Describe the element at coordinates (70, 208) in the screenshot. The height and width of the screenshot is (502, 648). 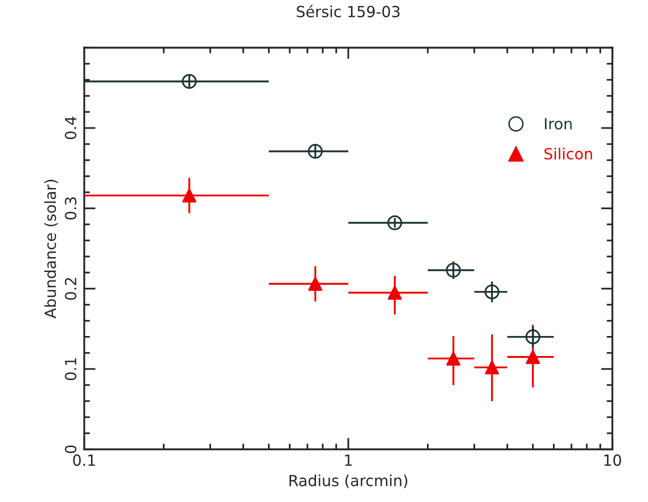
I see `y-tick-label: 0.3` at that location.